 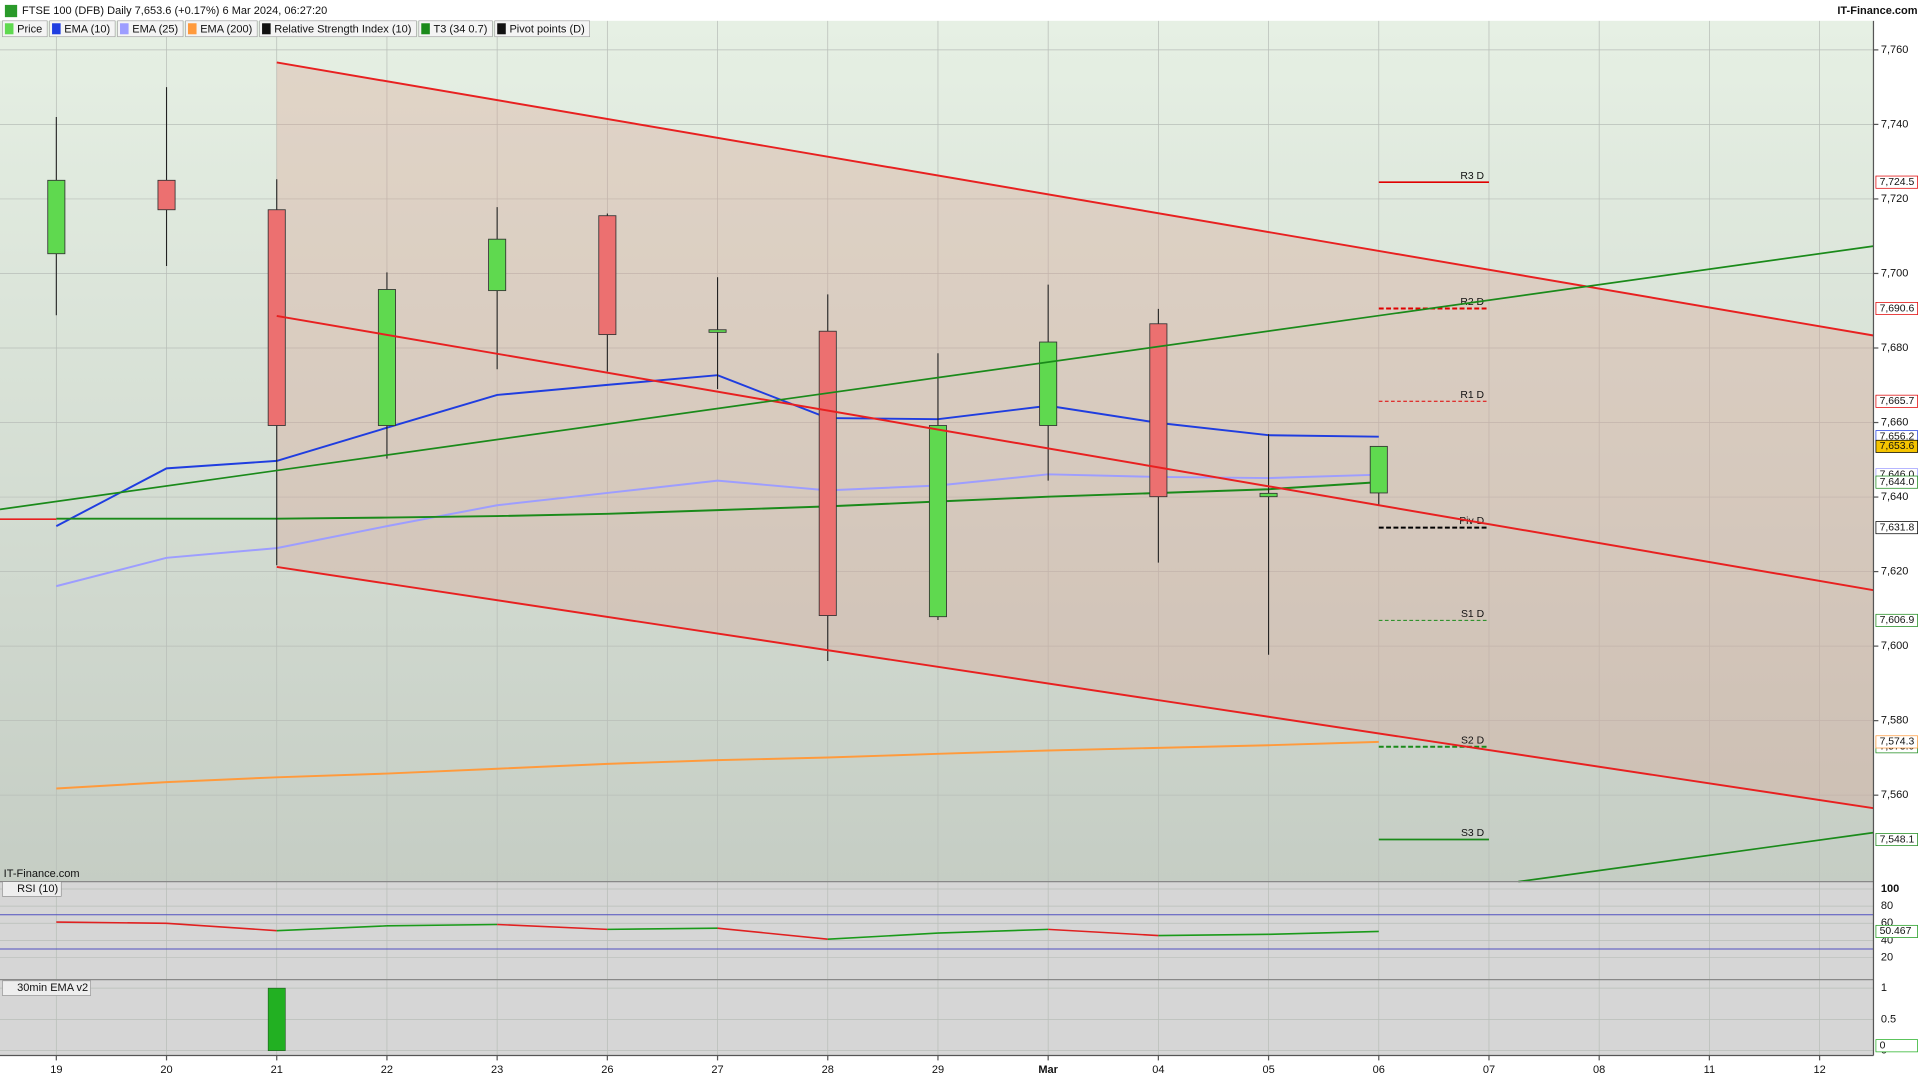 What do you see at coordinates (1895, 571) in the screenshot?
I see `y-tick-label: 7,620` at bounding box center [1895, 571].